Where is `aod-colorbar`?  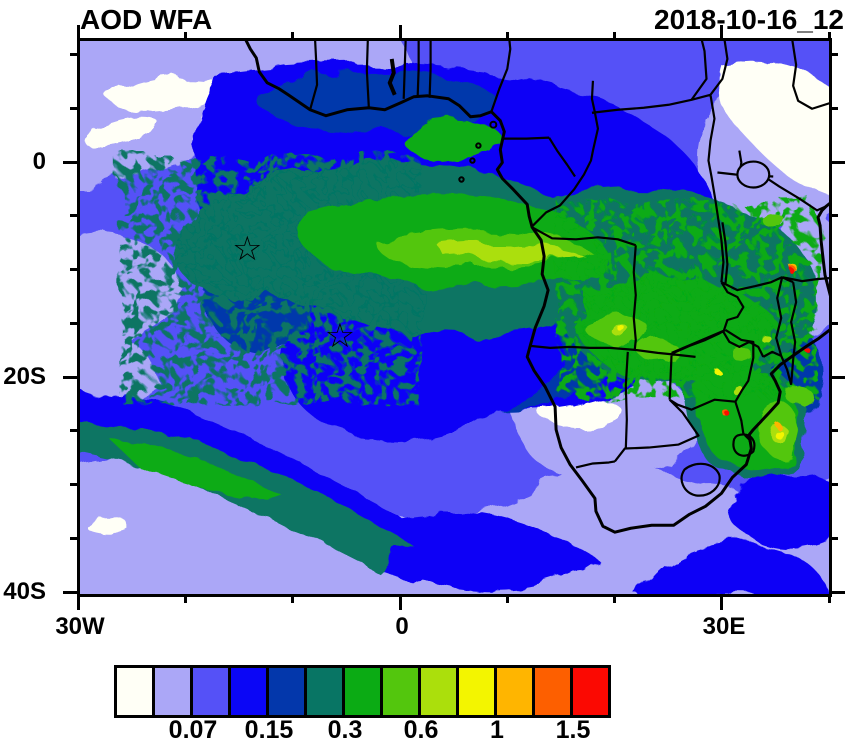 aod-colorbar is located at coordinates (362, 691).